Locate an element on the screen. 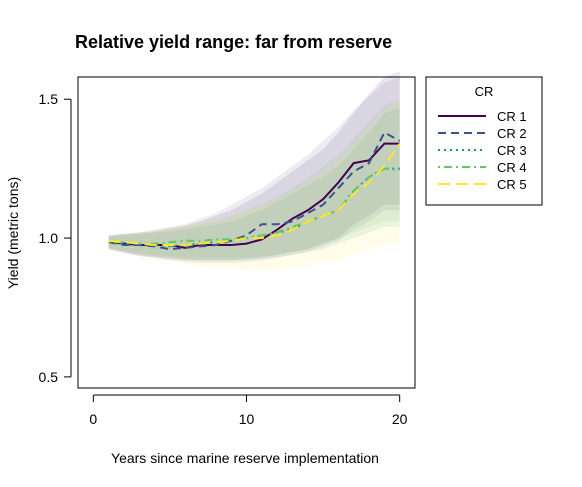 The image size is (582, 487). legend: CR CR 1 CR 2 CR 3 CR 4 CR 5 is located at coordinates (484, 141).